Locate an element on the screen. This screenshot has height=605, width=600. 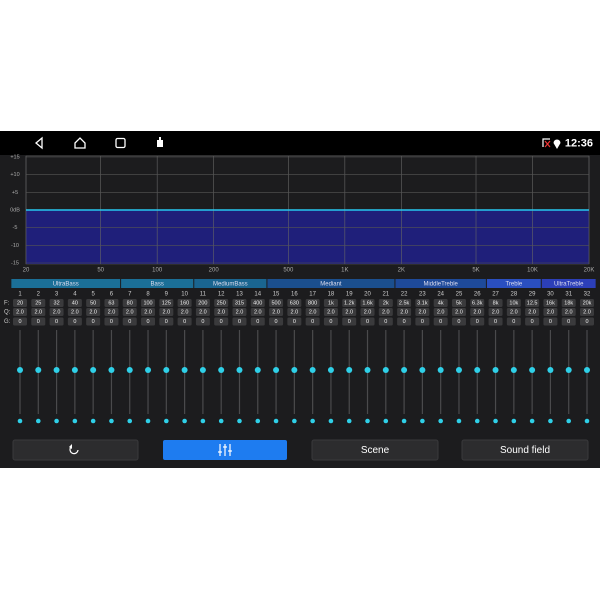
band-number: 3 is located at coordinates (57, 295).